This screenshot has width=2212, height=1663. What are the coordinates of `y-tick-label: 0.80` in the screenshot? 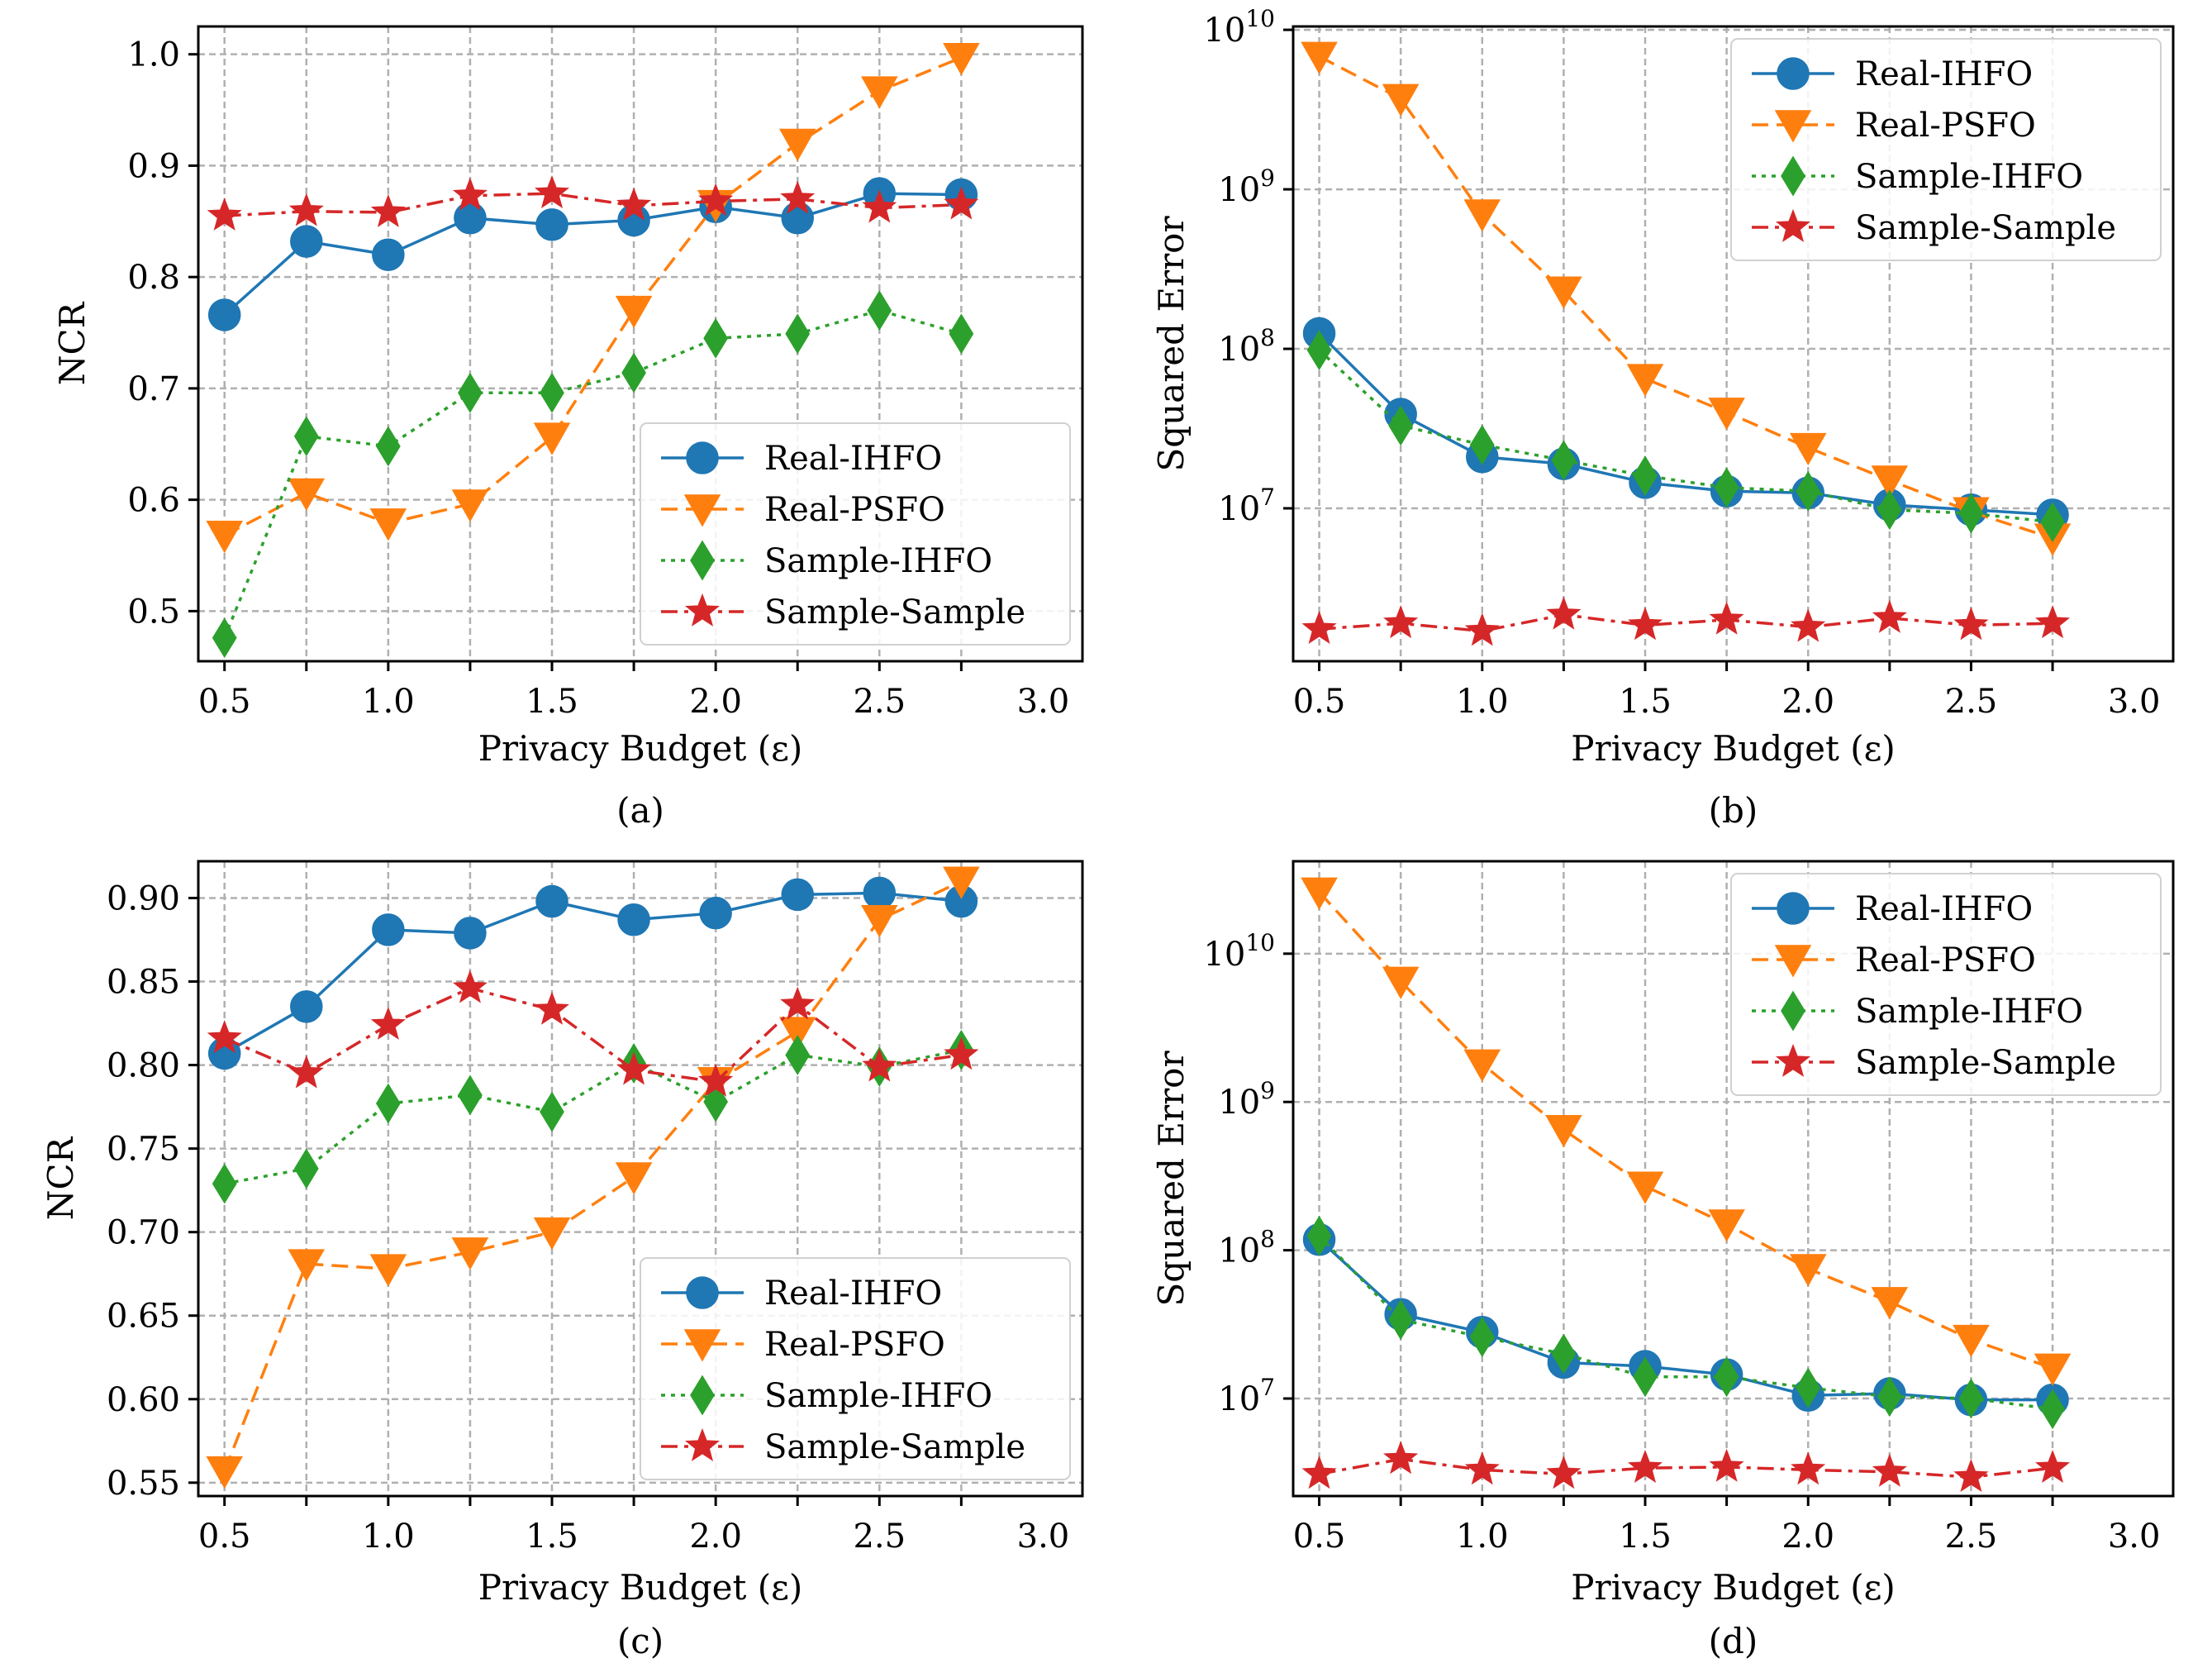 It's located at (143, 1066).